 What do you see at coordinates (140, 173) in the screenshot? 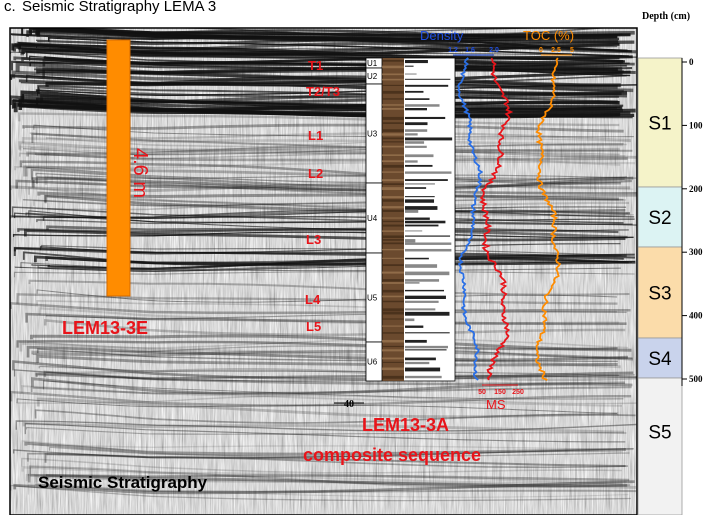
I see `core-length: 4.6 m` at bounding box center [140, 173].